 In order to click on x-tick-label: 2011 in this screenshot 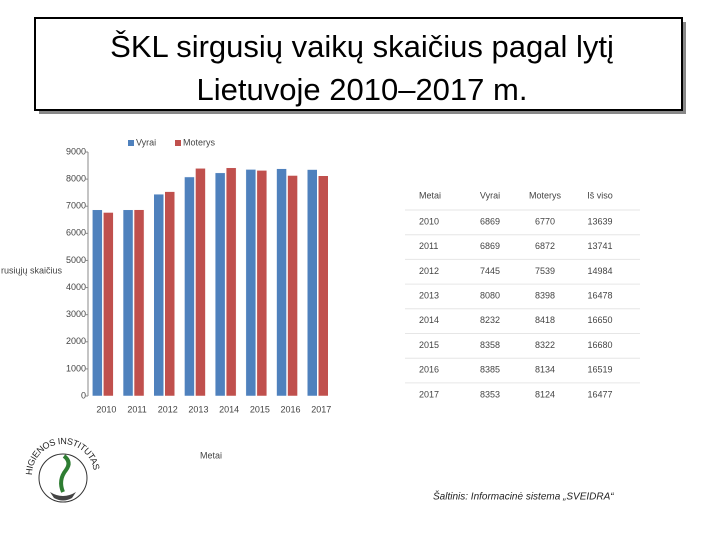, I will do `click(136, 409)`.